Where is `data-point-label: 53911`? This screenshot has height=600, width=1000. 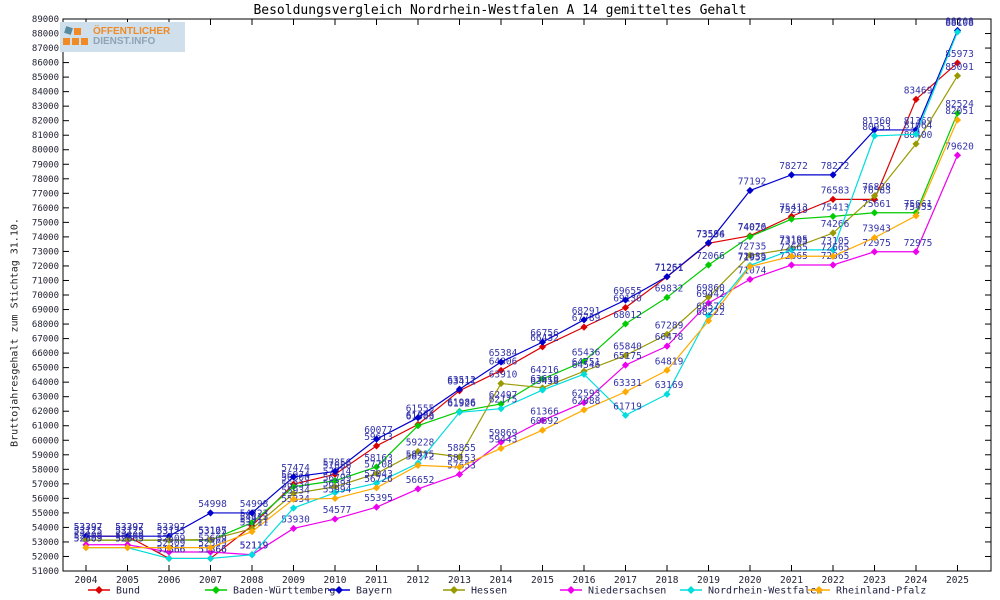
data-point-label: 53911 is located at coordinates (254, 520).